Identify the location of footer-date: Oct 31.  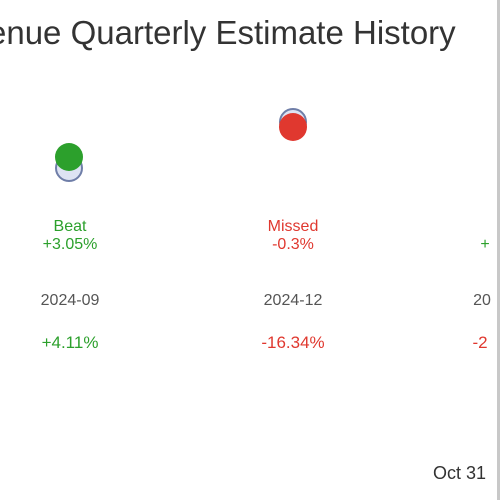
(460, 473).